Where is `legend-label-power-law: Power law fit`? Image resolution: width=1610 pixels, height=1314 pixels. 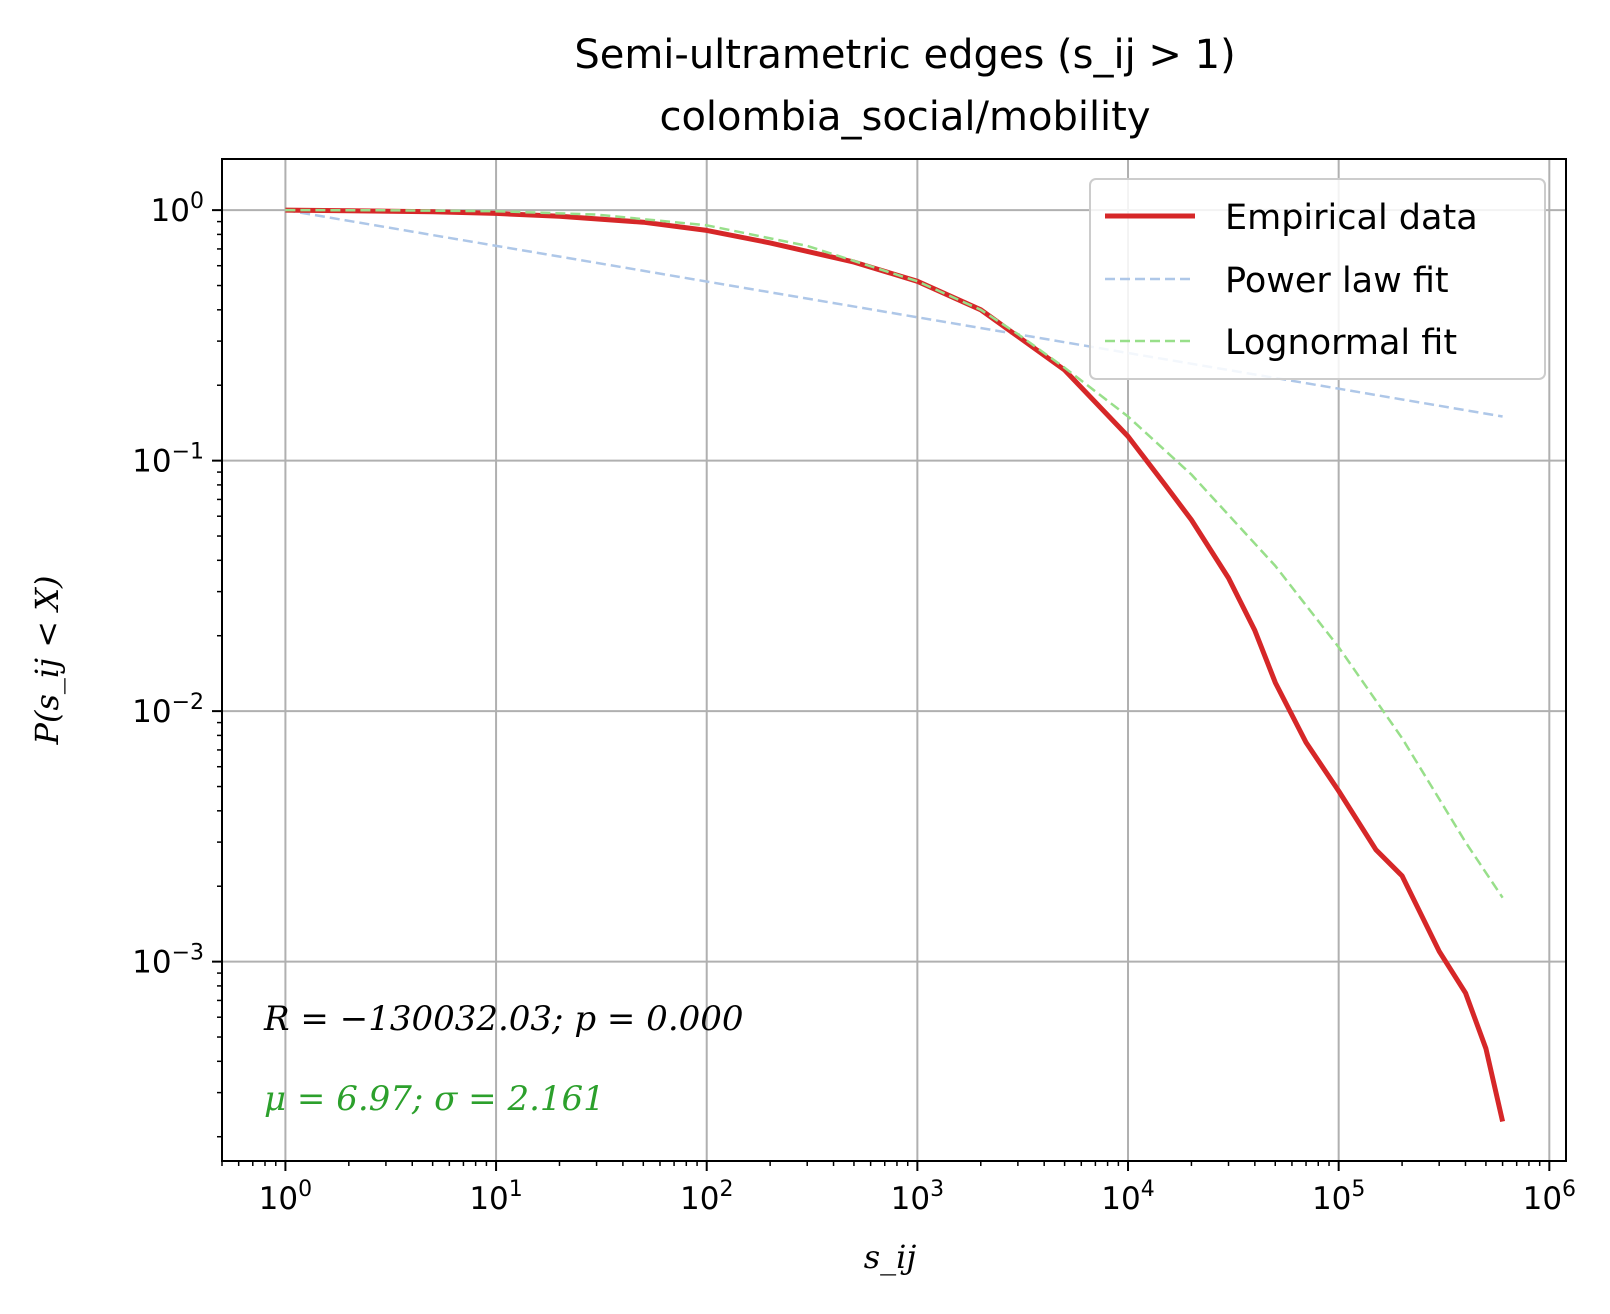
legend-label-power-law: Power law fit is located at coordinates (1337, 281).